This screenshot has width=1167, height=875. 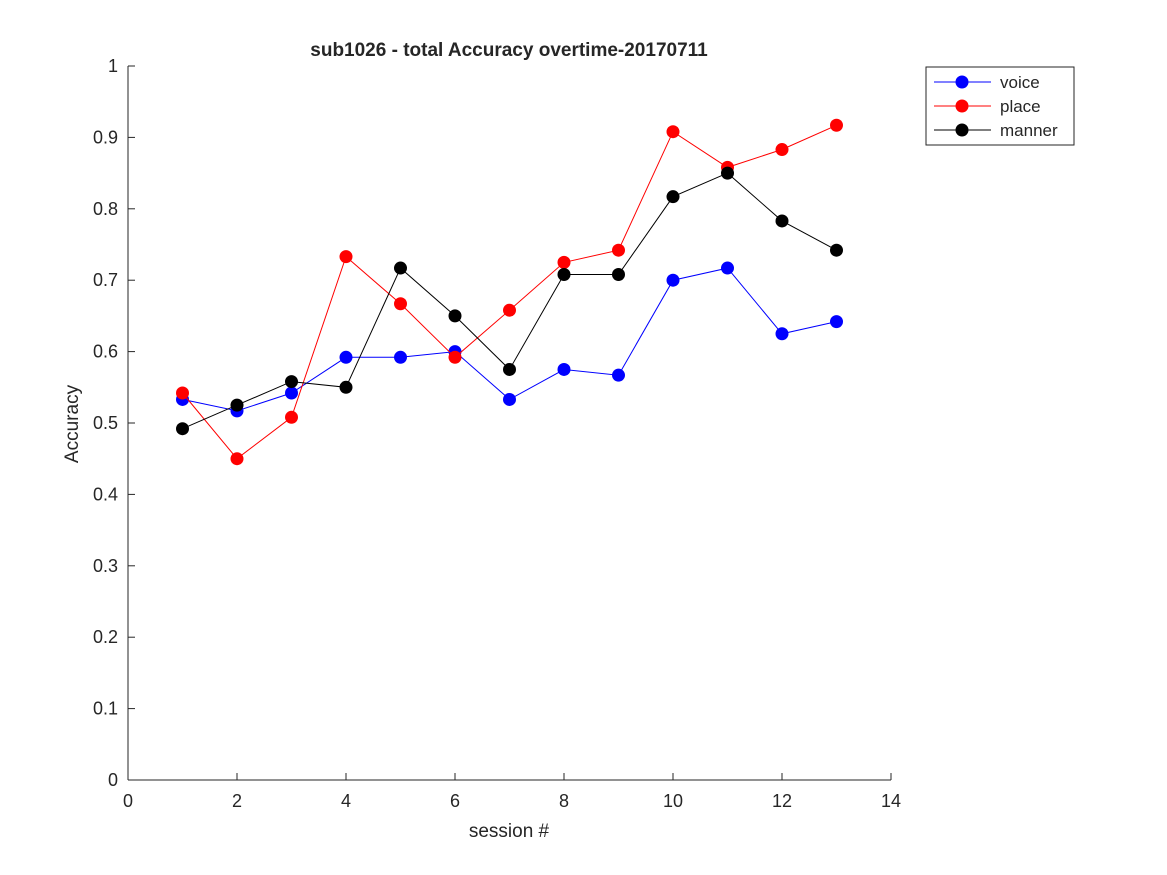 What do you see at coordinates (891, 801) in the screenshot?
I see `x-tick-label: 14` at bounding box center [891, 801].